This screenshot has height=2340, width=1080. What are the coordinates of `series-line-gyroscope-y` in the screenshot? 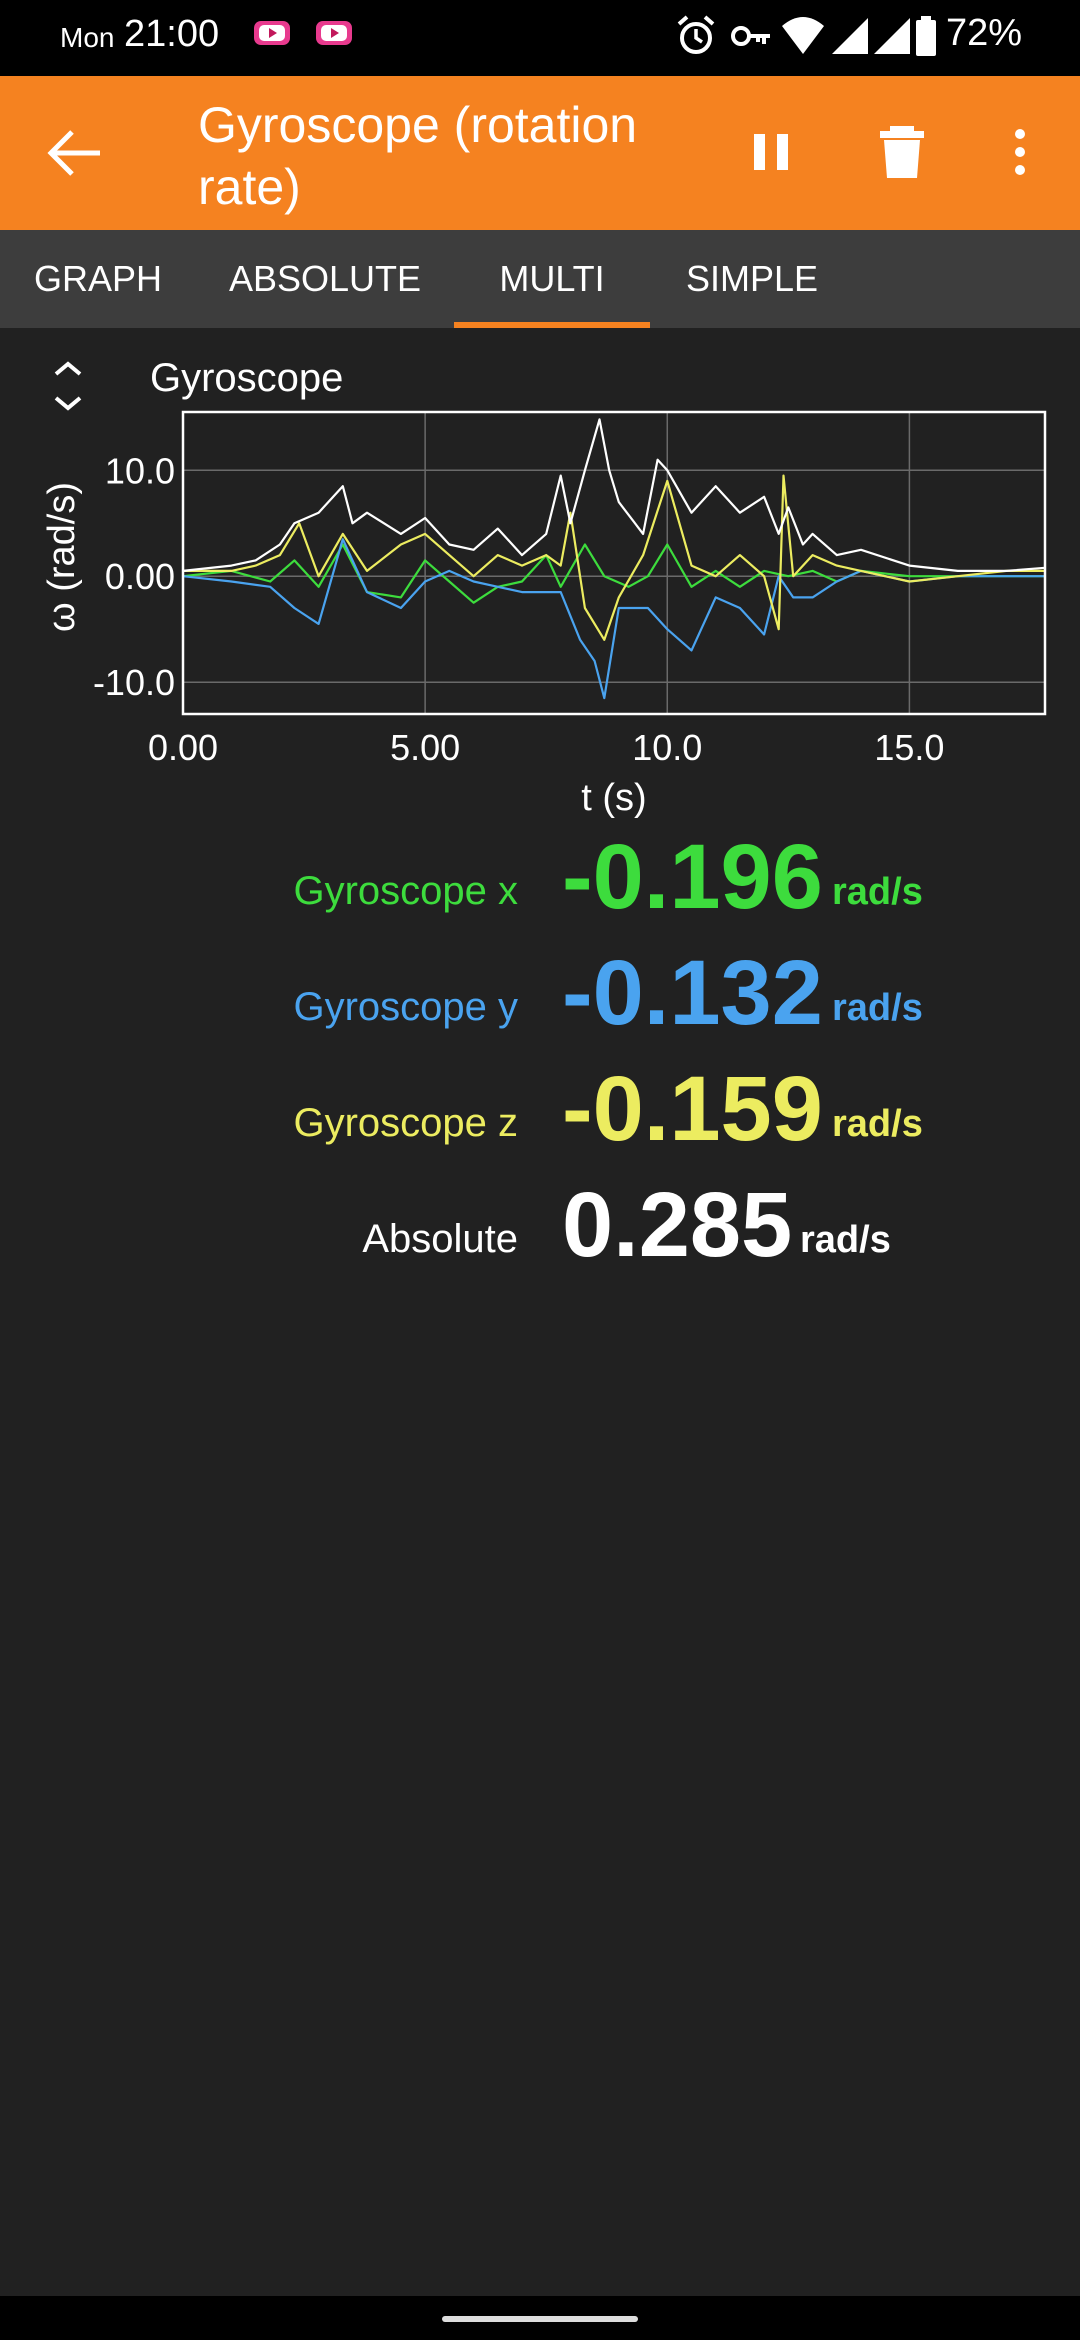 It's located at (613, 619).